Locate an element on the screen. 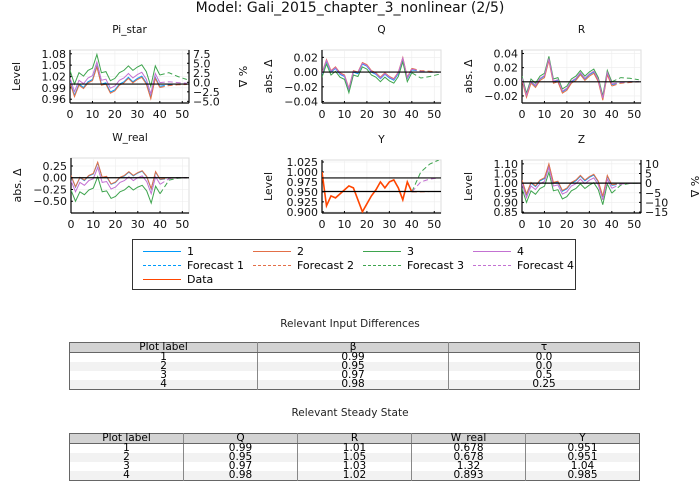 The image size is (700, 500). subplot-title: Q is located at coordinates (381, 30).